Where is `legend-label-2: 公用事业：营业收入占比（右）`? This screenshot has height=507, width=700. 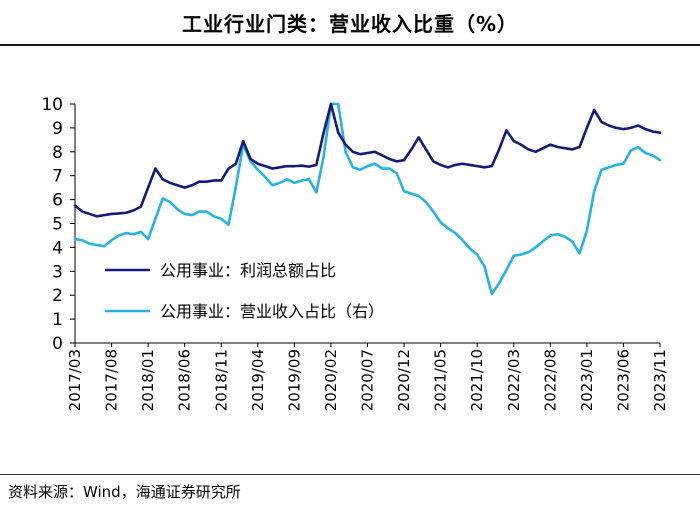
legend-label-2: 公用事业：营业收入占比（右） is located at coordinates (272, 311).